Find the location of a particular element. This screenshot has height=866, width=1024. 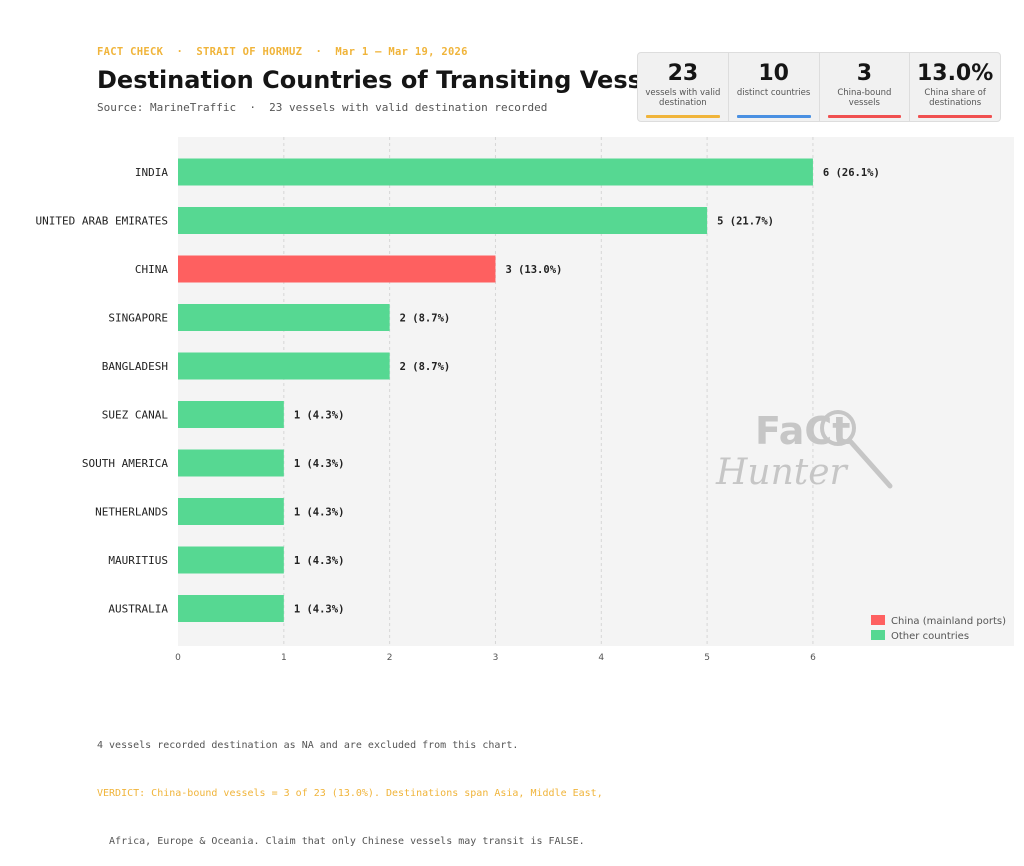

bar-netherlands is located at coordinates (231, 511).